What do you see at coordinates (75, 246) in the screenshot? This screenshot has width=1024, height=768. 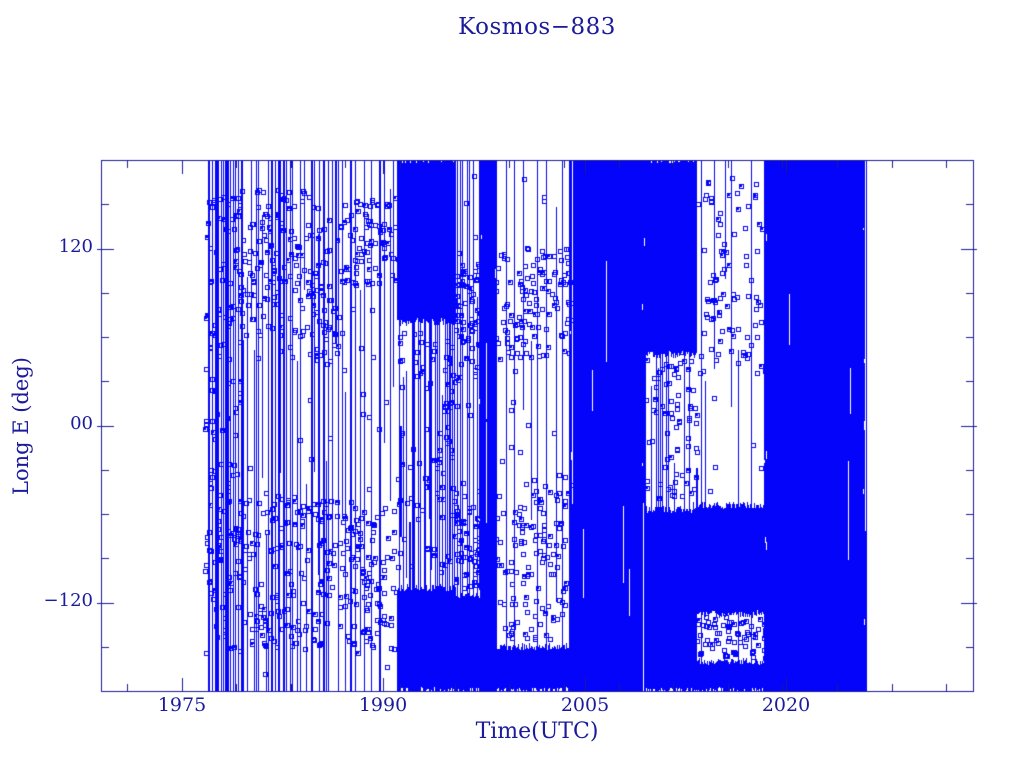 I see `y-tick-label-120: 120` at bounding box center [75, 246].